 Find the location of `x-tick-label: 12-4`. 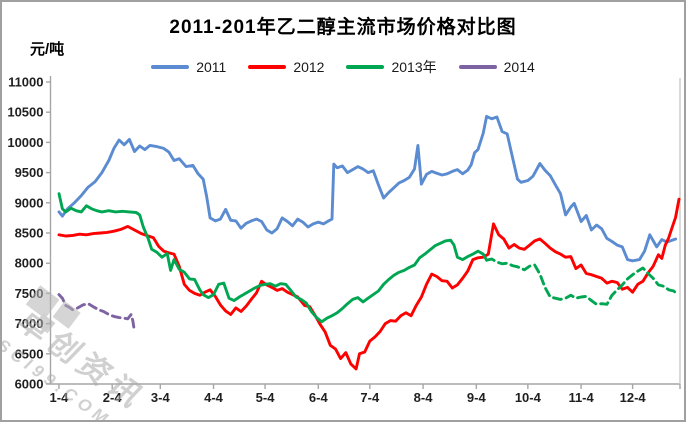

x-tick-label: 12-4 is located at coordinates (633, 397).